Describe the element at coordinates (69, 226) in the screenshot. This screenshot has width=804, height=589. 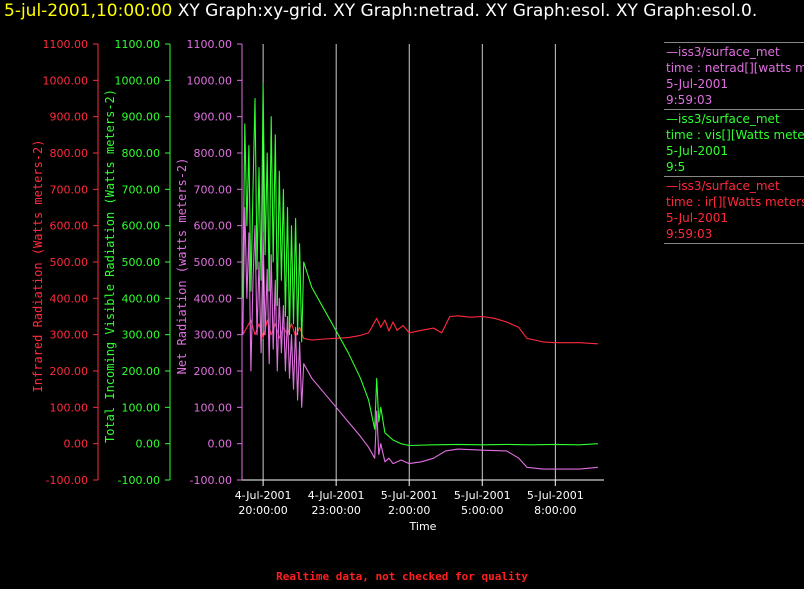
I see `y-axis-0-tick-label-5: 600.00` at that location.